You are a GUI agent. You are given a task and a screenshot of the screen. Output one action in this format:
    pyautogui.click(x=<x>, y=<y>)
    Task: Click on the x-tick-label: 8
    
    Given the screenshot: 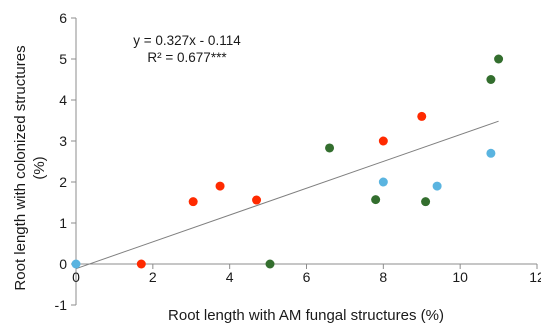 What is the action you would take?
    pyautogui.click(x=383, y=277)
    